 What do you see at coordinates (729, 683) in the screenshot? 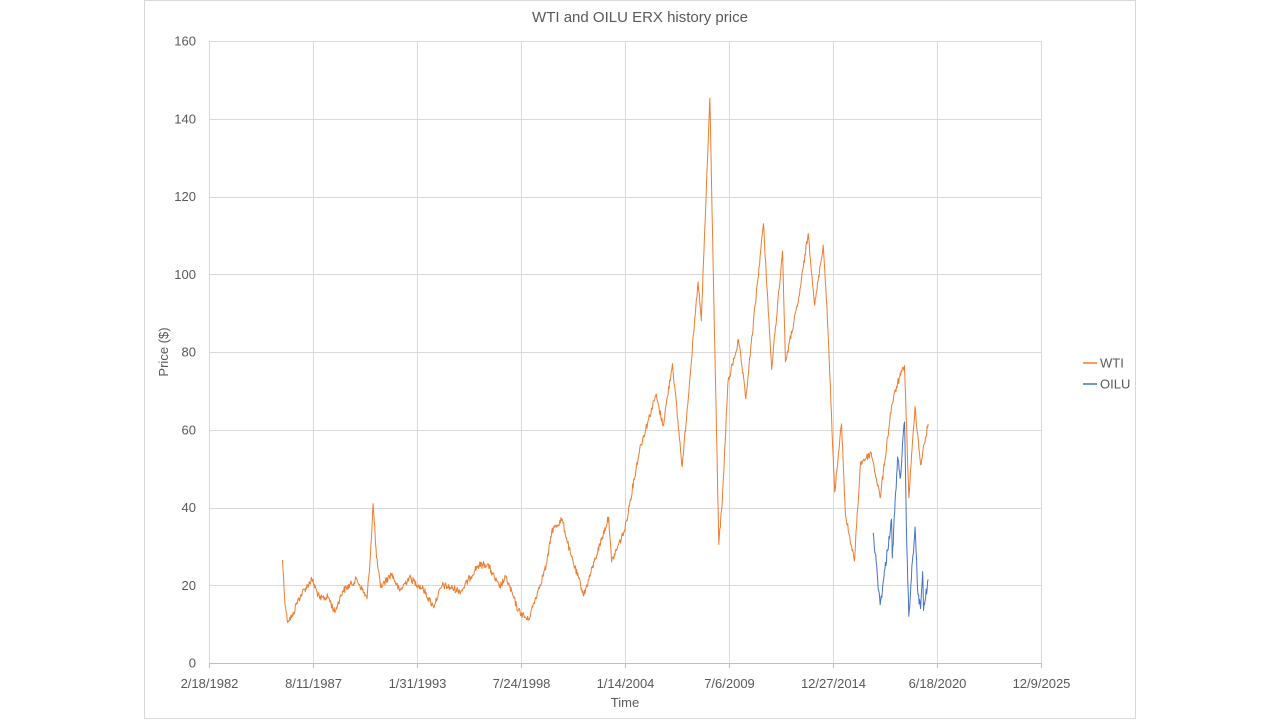
I see `x-tick-label: 7/6/2009` at bounding box center [729, 683].